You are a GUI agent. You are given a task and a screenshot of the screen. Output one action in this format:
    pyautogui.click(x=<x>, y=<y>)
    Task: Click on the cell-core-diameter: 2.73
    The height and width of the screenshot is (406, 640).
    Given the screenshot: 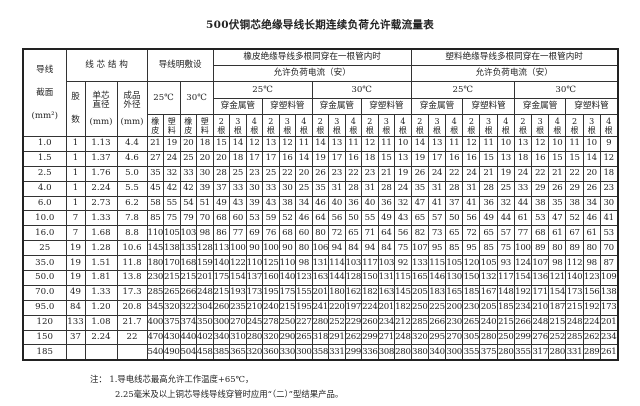 What is the action you would take?
    pyautogui.click(x=101, y=203)
    